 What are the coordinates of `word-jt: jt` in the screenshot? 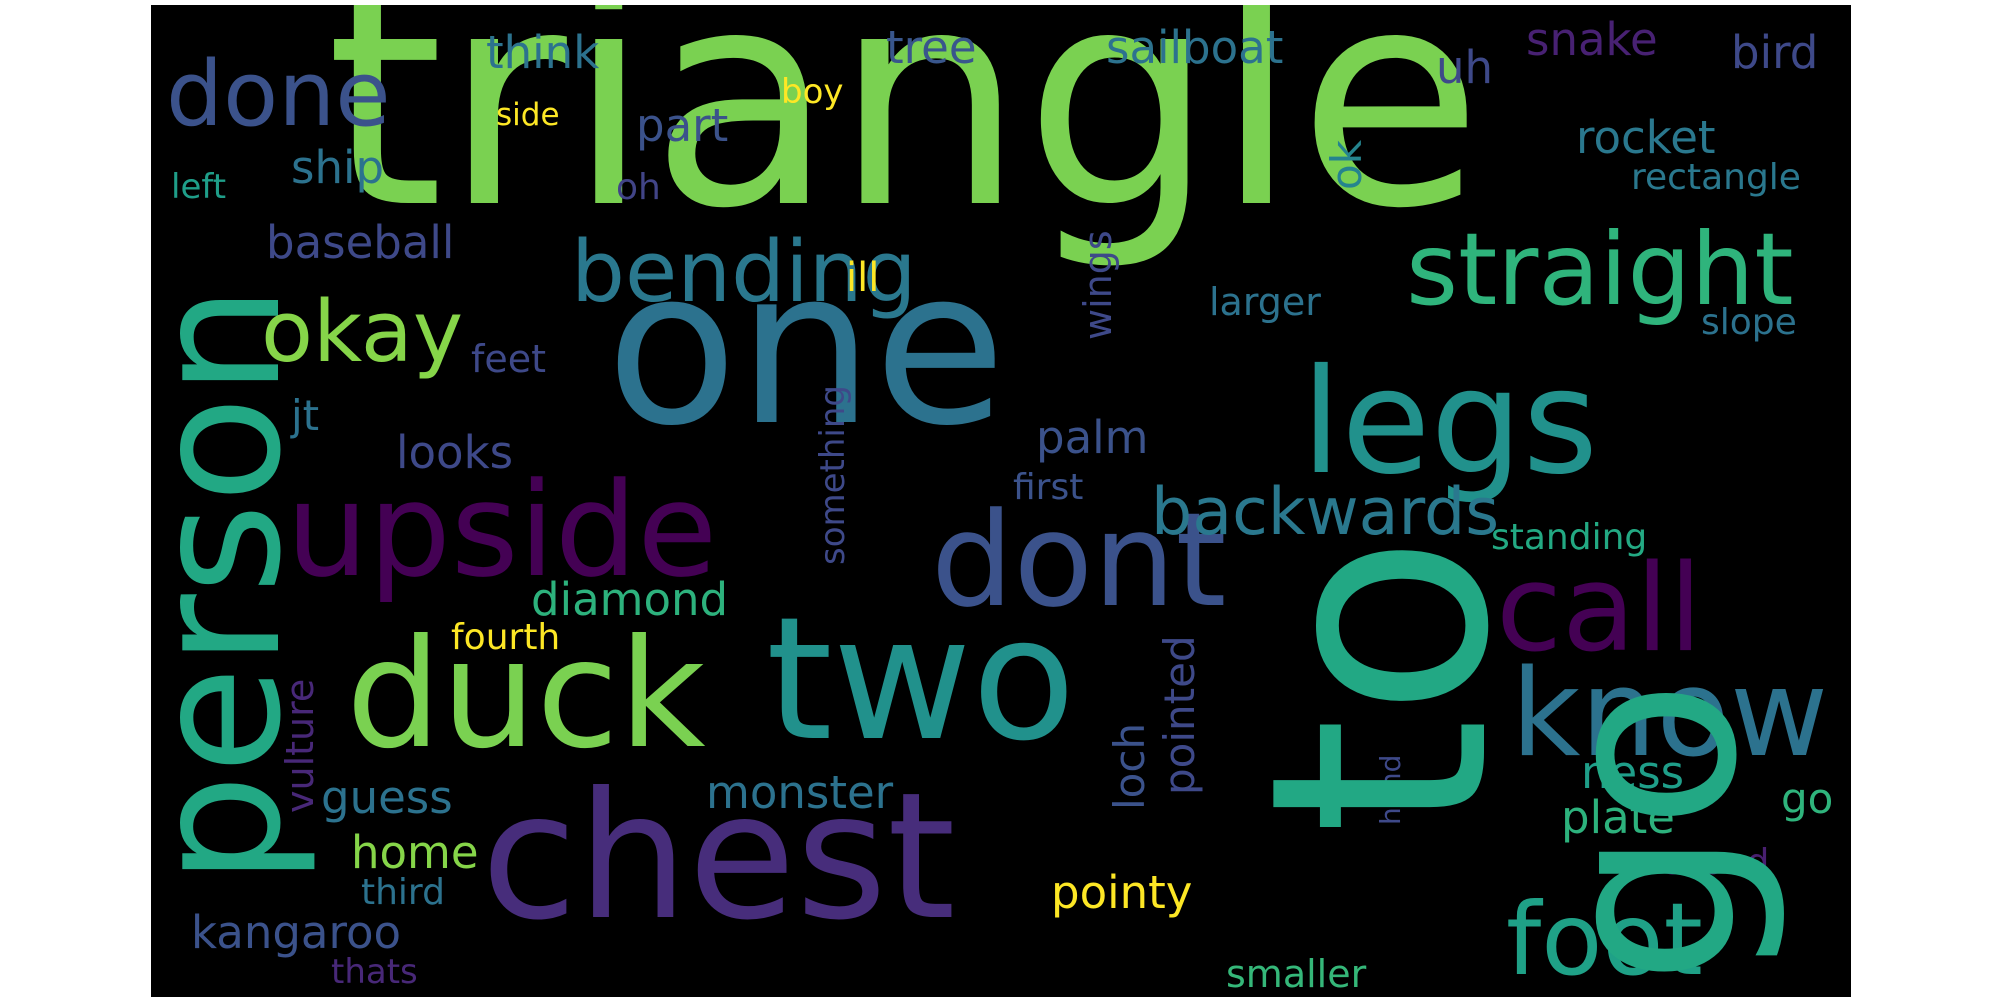 It's located at (305, 415).